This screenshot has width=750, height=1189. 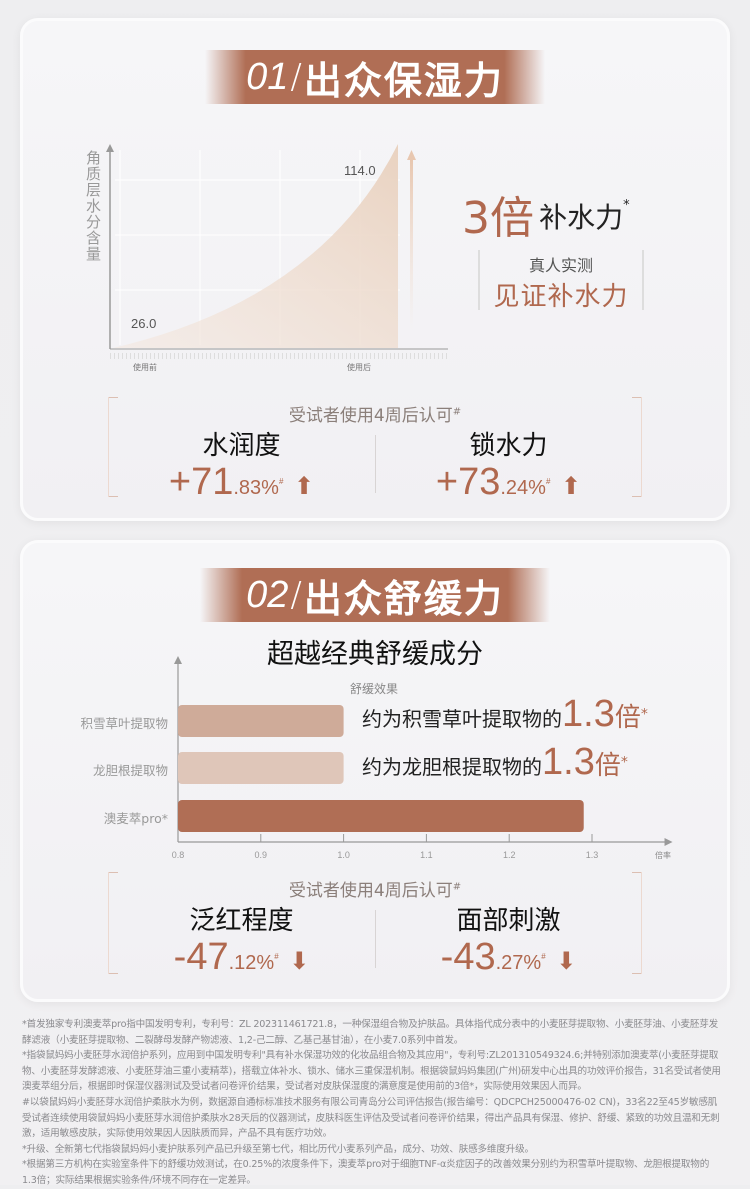 I want to click on comparison-1: 约为积雪草叶提取物的1.3倍*, so click(x=505, y=714).